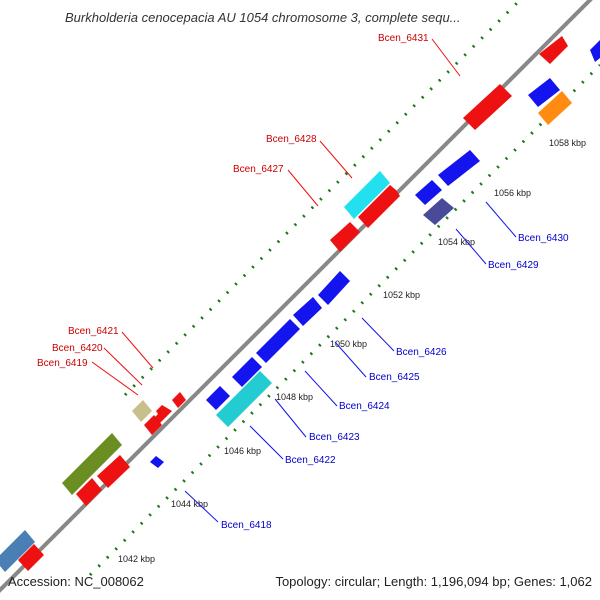  Describe the element at coordinates (76, 581) in the screenshot. I see `accession-text: Accession: NC_008062` at that location.